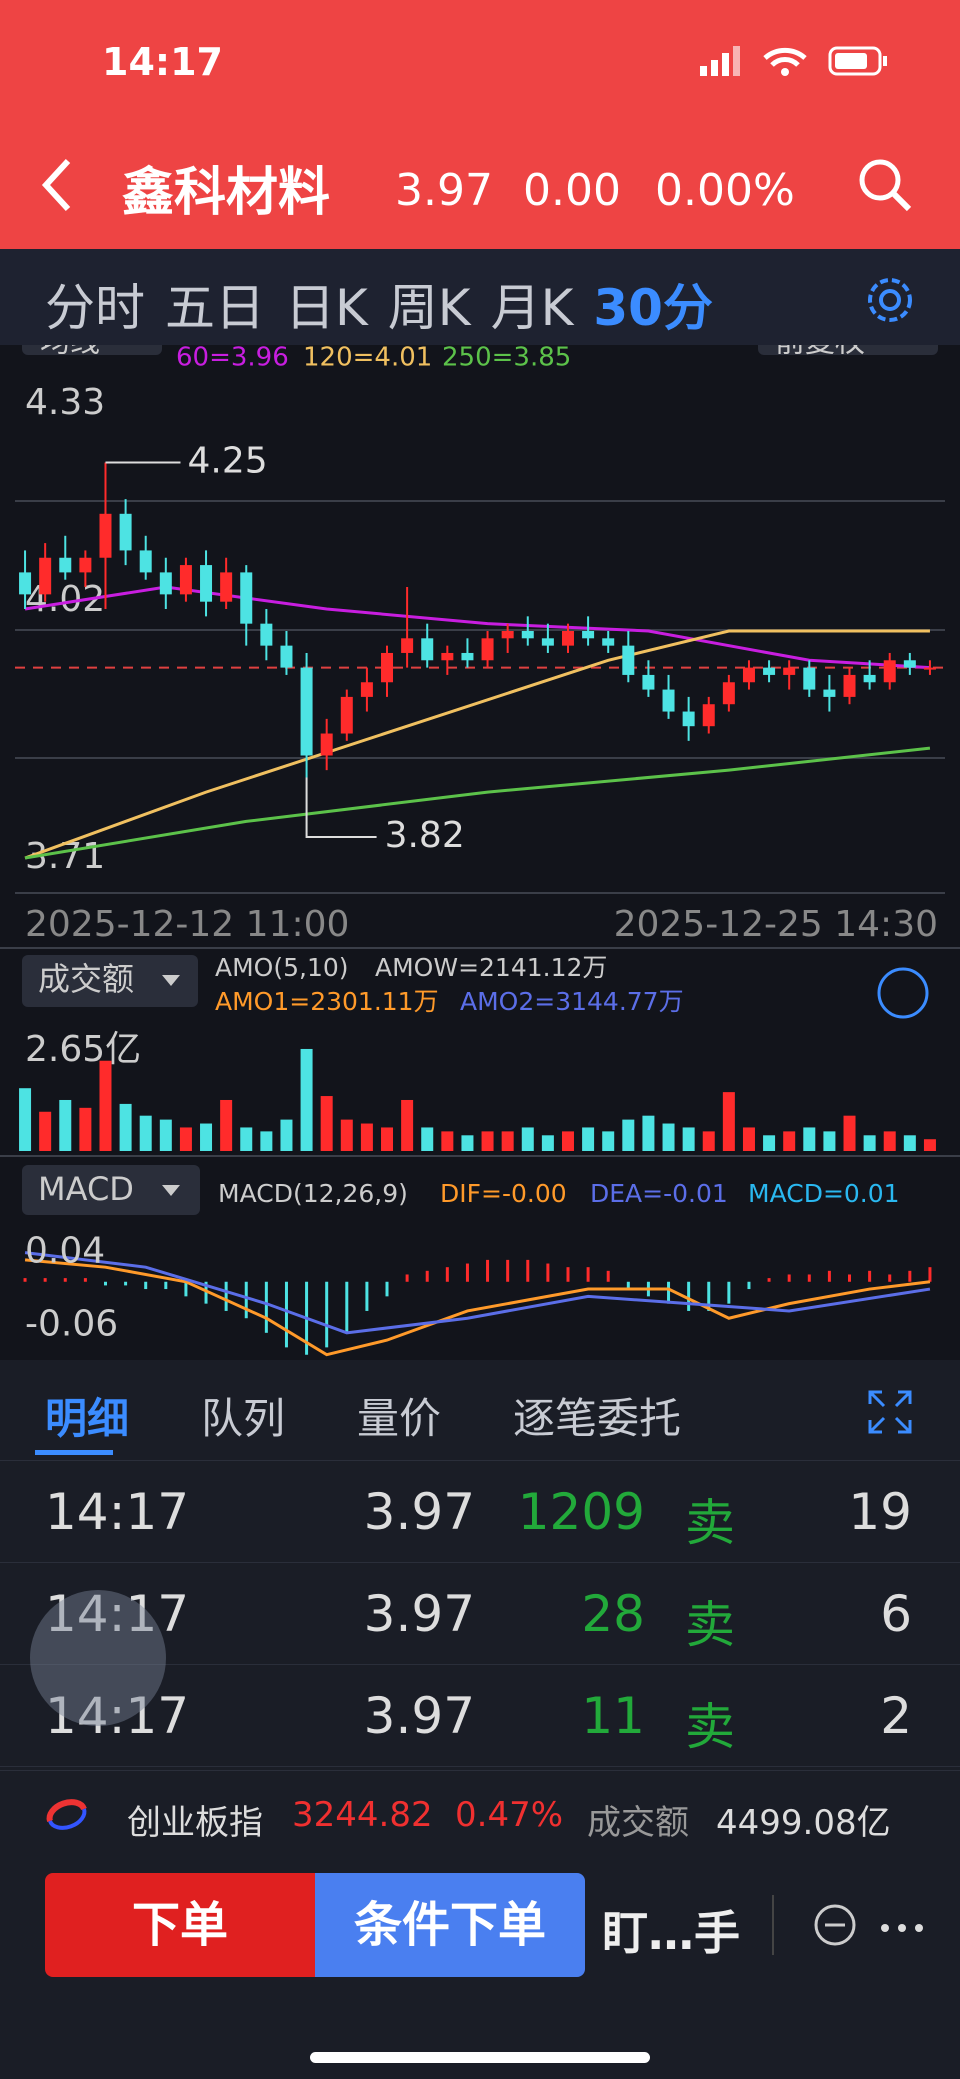  Describe the element at coordinates (506, 359) in the screenshot. I see `ma-legend: 250=3.85` at that location.